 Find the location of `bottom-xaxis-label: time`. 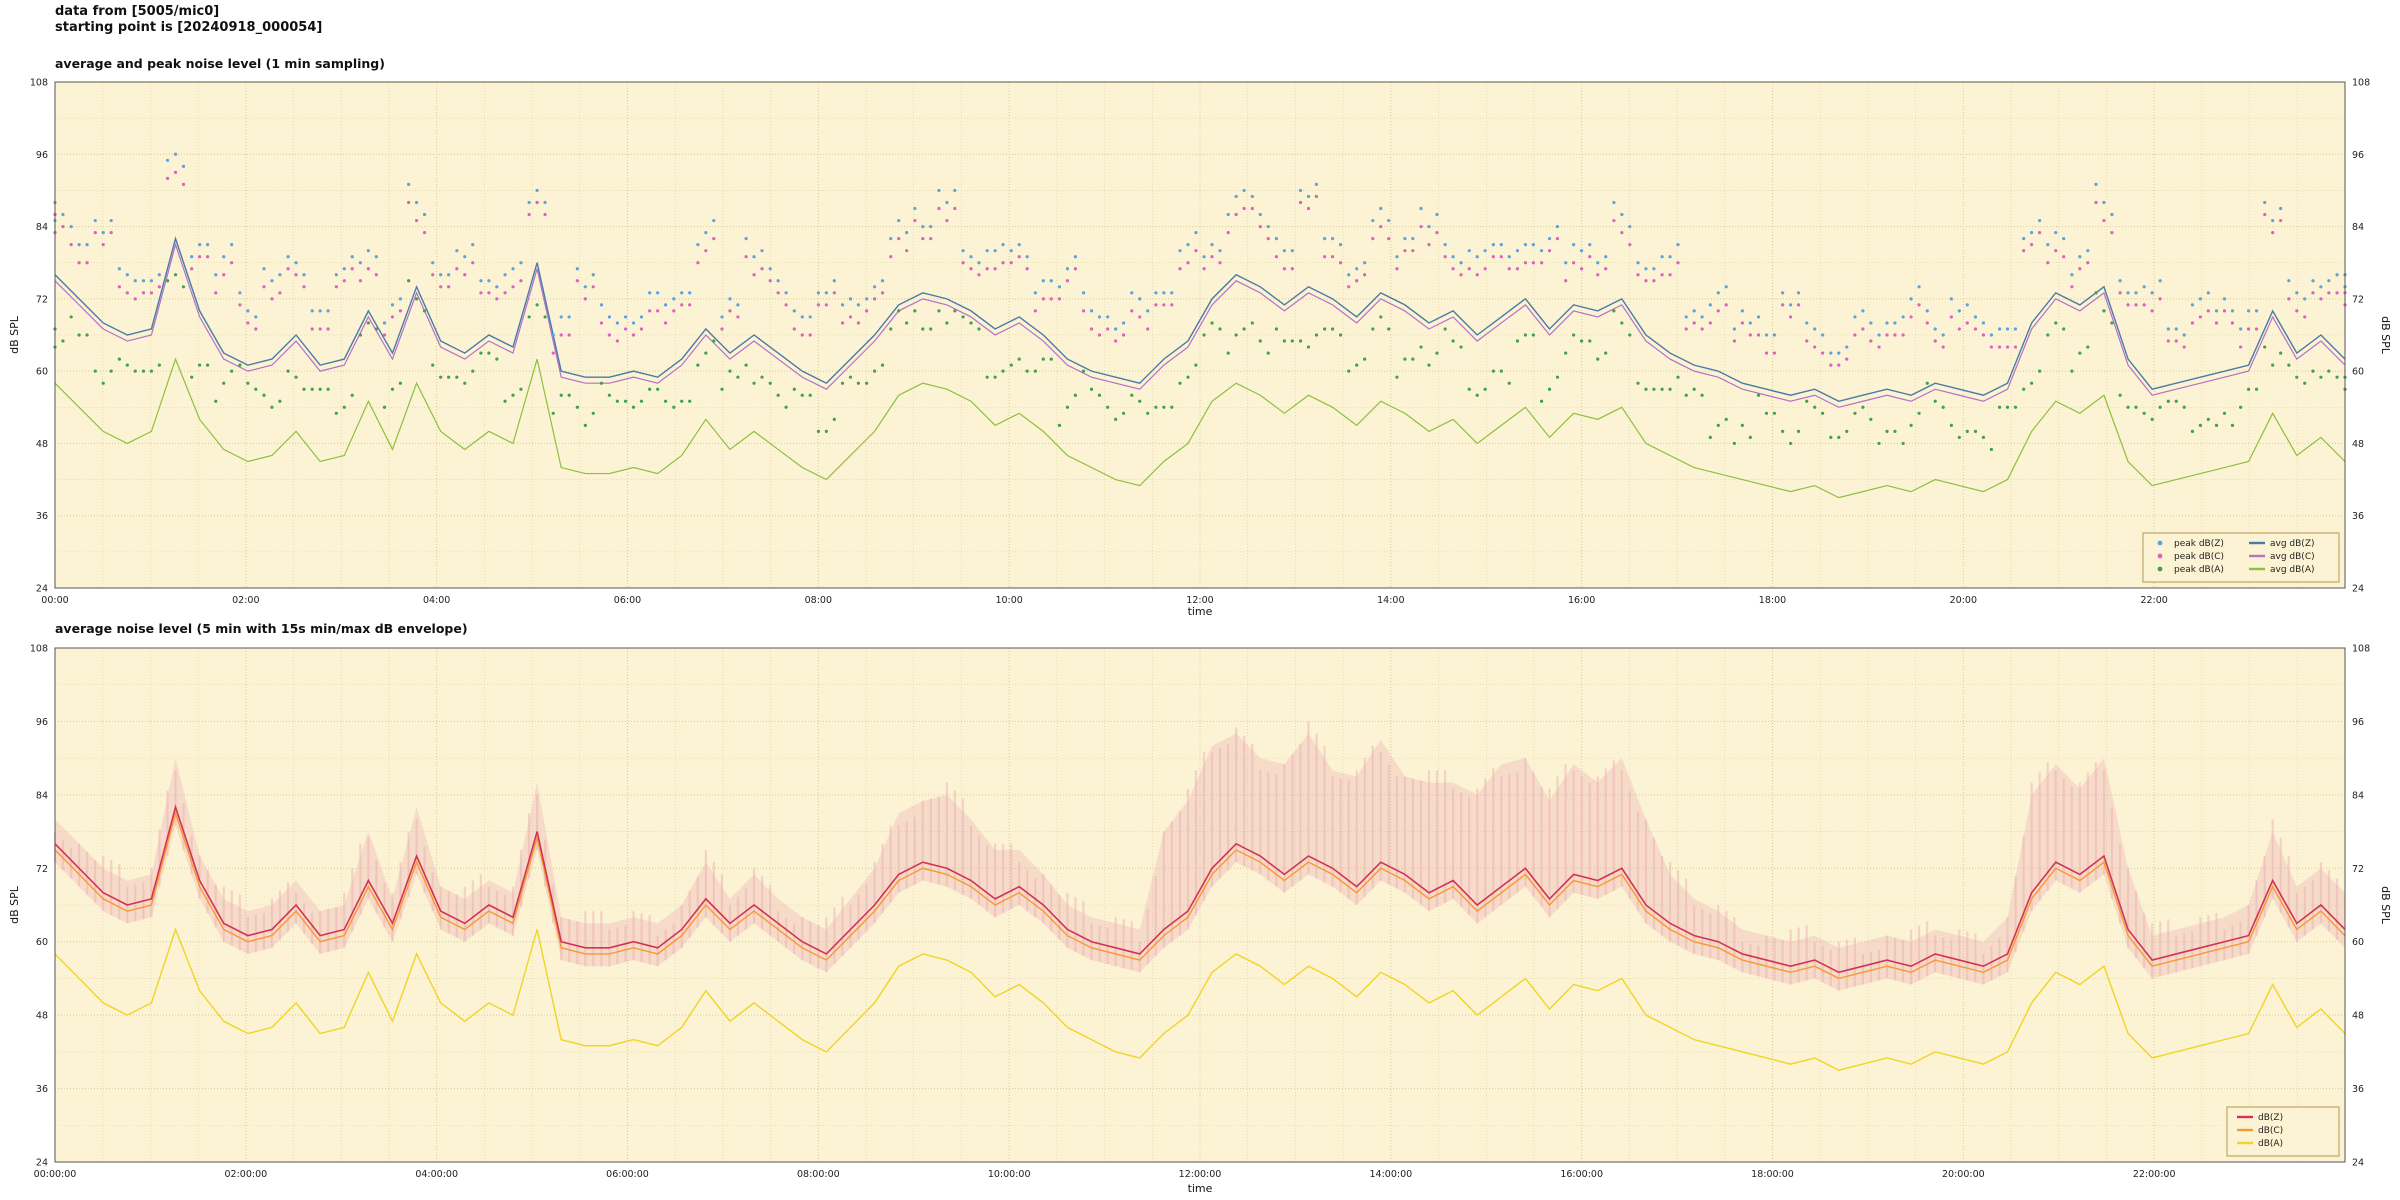

bottom-xaxis-label: time is located at coordinates (1200, 1188).